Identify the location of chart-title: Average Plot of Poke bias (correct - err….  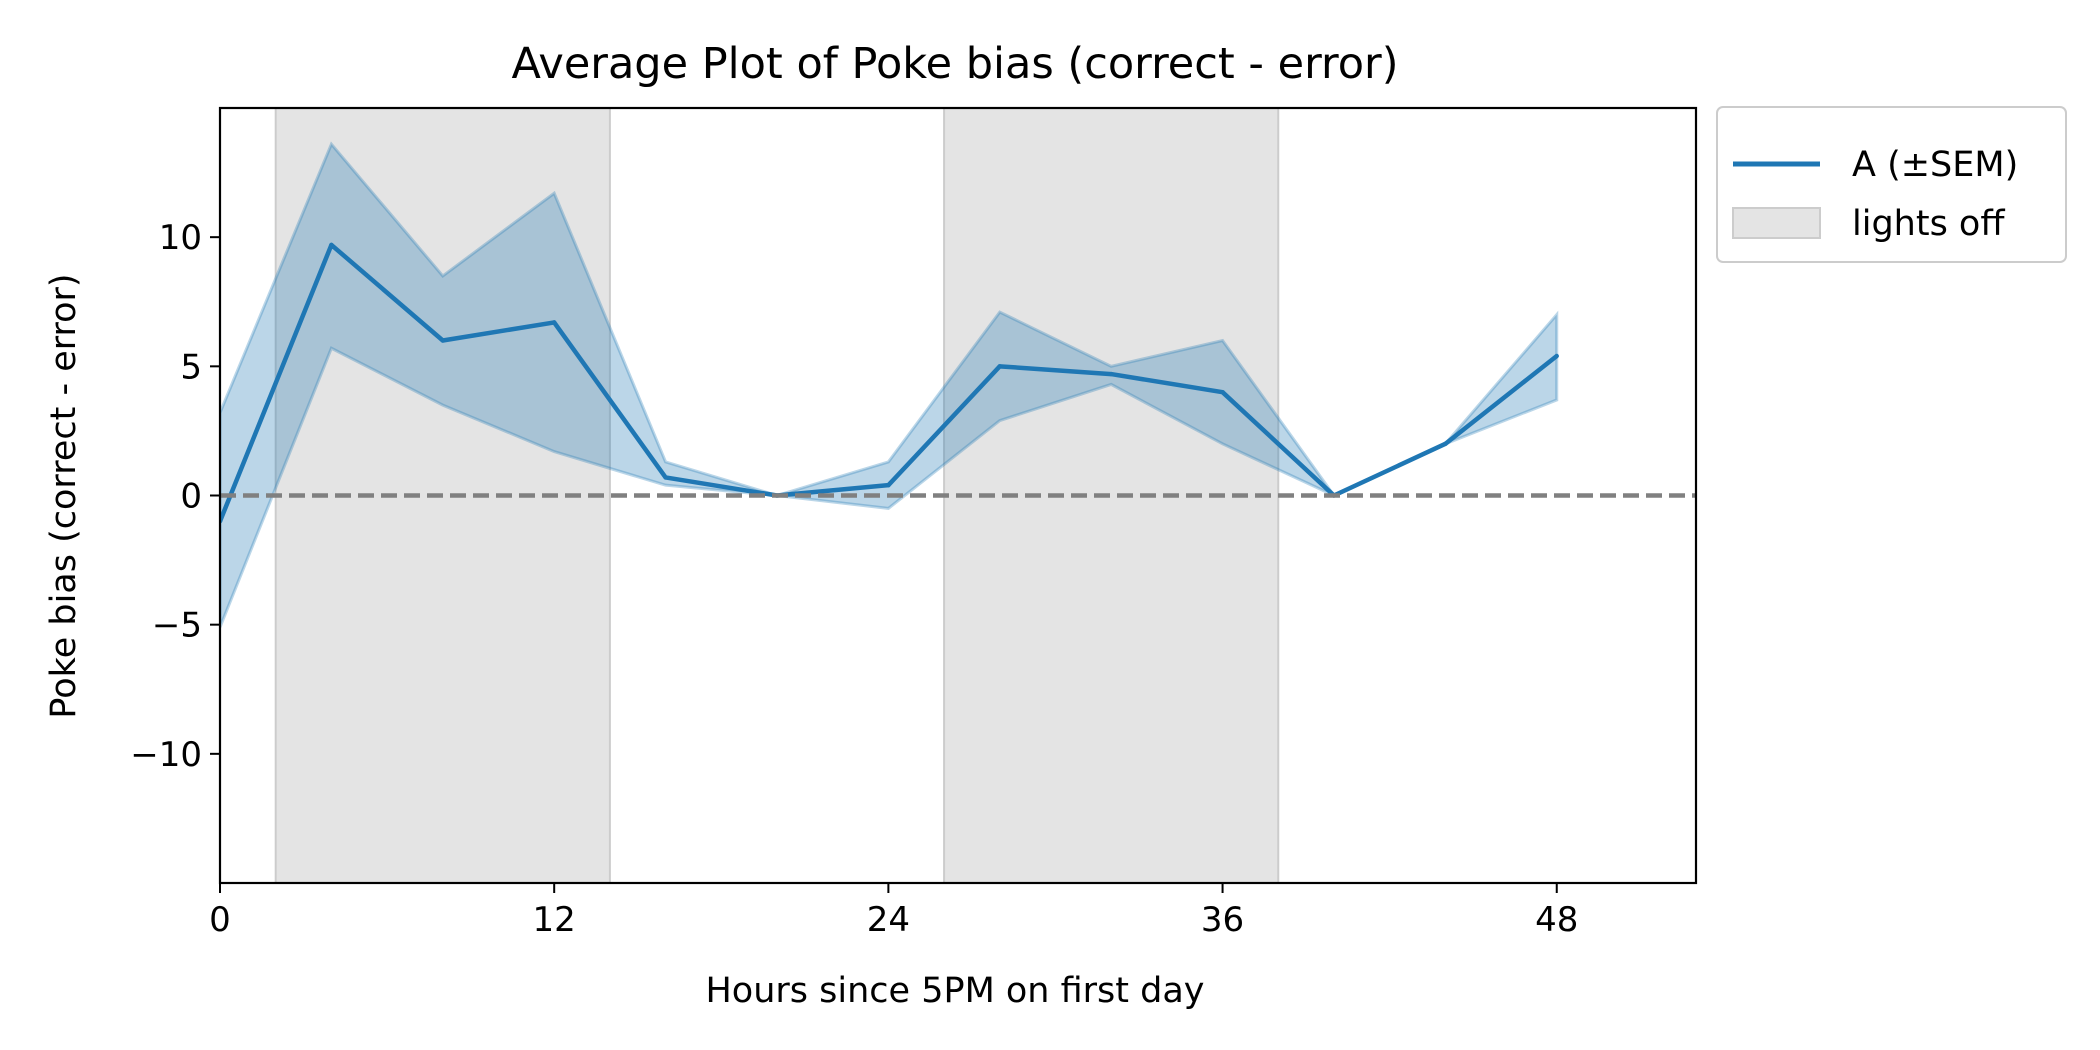
(954, 64).